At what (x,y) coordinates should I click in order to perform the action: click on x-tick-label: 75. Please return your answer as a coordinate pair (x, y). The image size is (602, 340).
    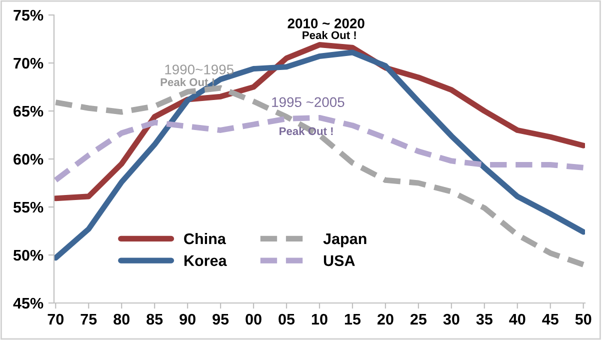
    Looking at the image, I should click on (88, 319).